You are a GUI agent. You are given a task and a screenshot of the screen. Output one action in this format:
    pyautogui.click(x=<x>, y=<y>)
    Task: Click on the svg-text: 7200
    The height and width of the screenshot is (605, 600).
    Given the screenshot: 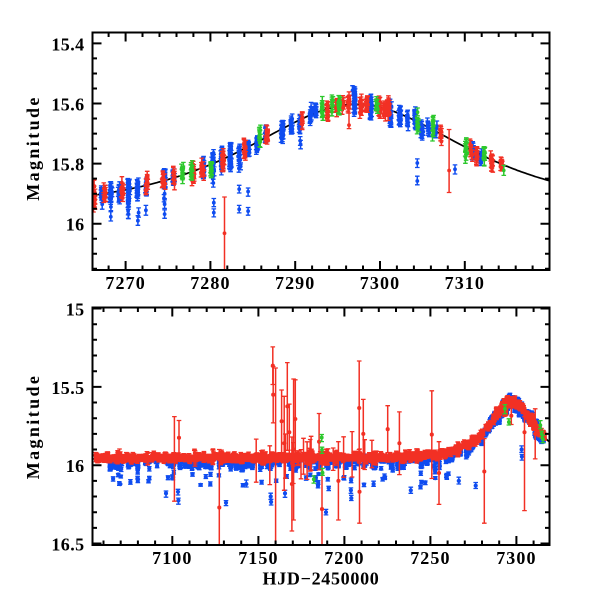 What is the action you would take?
    pyautogui.click(x=344, y=558)
    